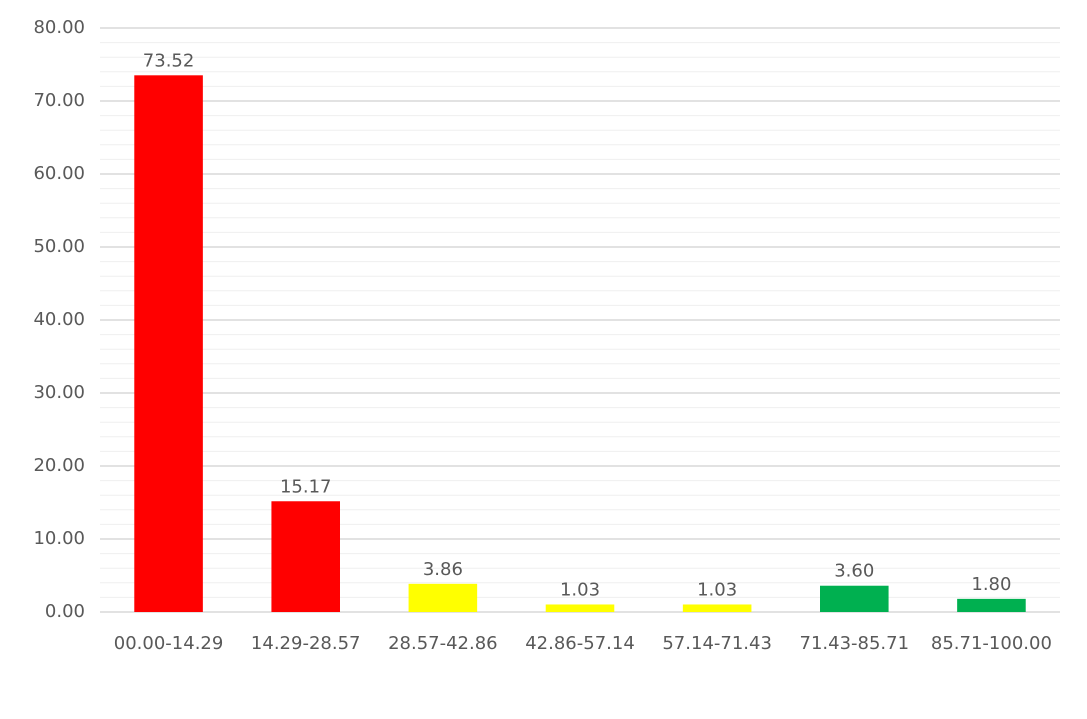 Image resolution: width=1087 pixels, height=719 pixels. Describe the element at coordinates (306, 486) in the screenshot. I see `value-label: 15.17` at that location.